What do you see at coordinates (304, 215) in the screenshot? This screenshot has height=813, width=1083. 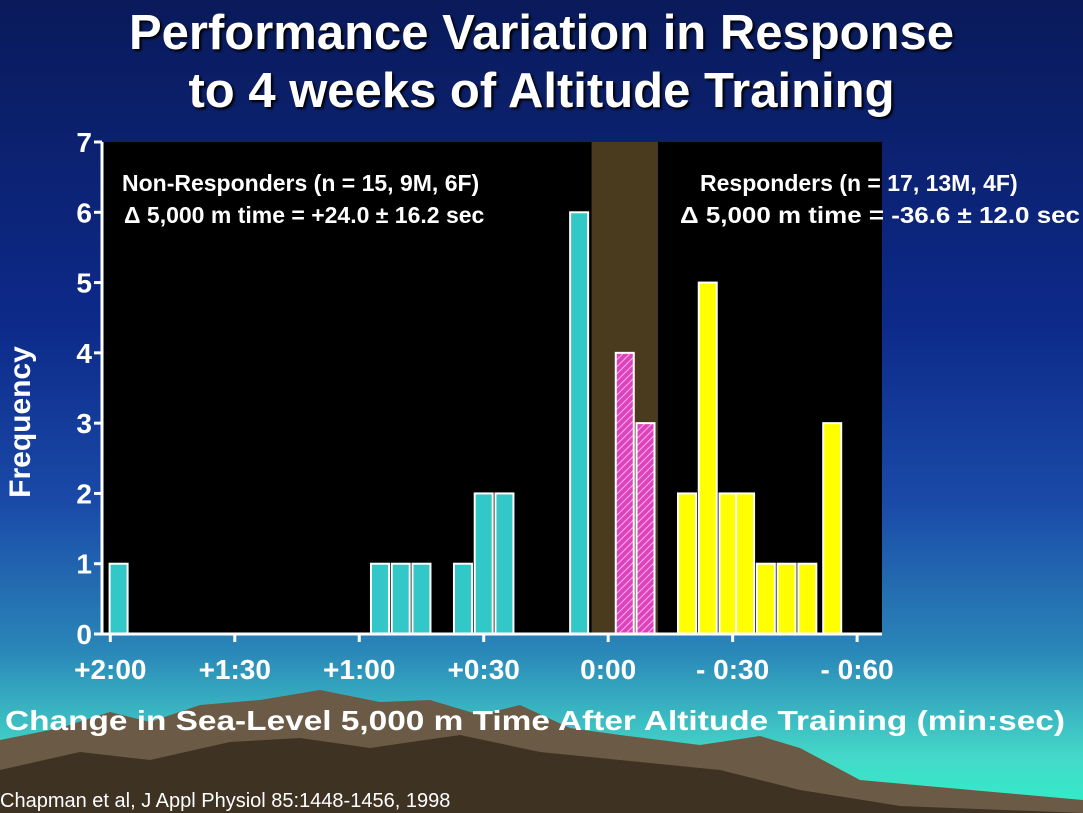 I see `annotation-non-responders-line2: Δ 5,000 m time = +24.0 ± 16.2 sec` at bounding box center [304, 215].